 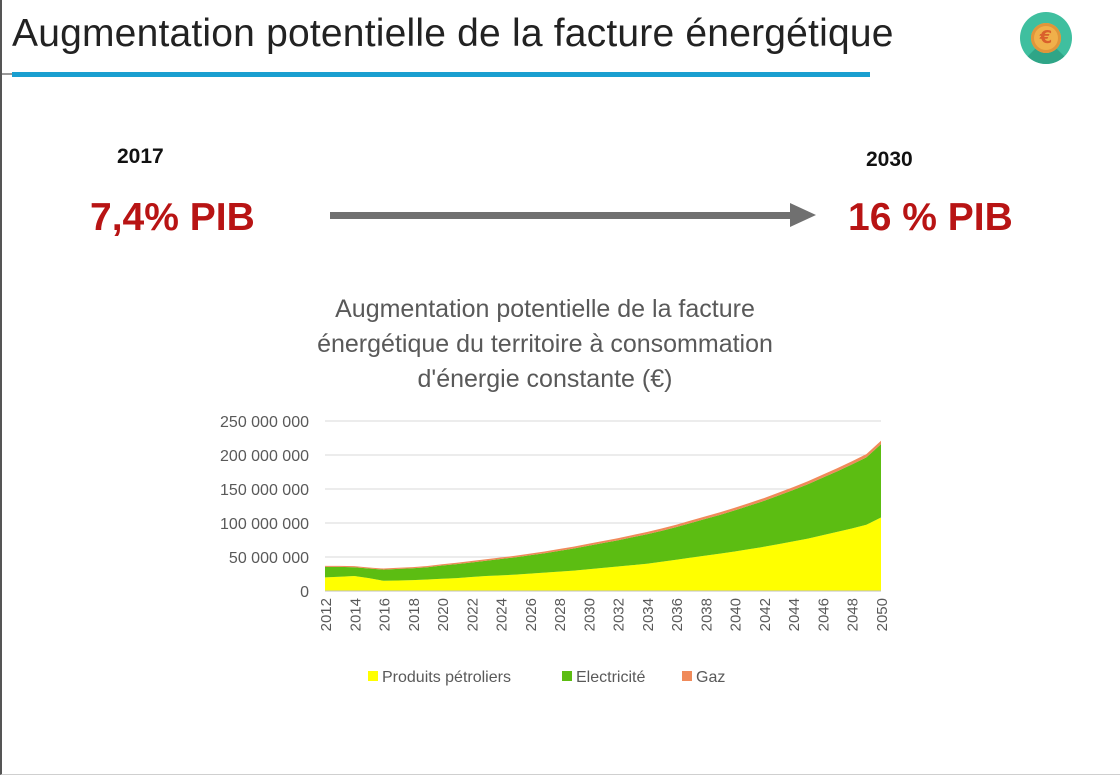 I want to click on end-value: 16 % PIB, so click(x=930, y=217).